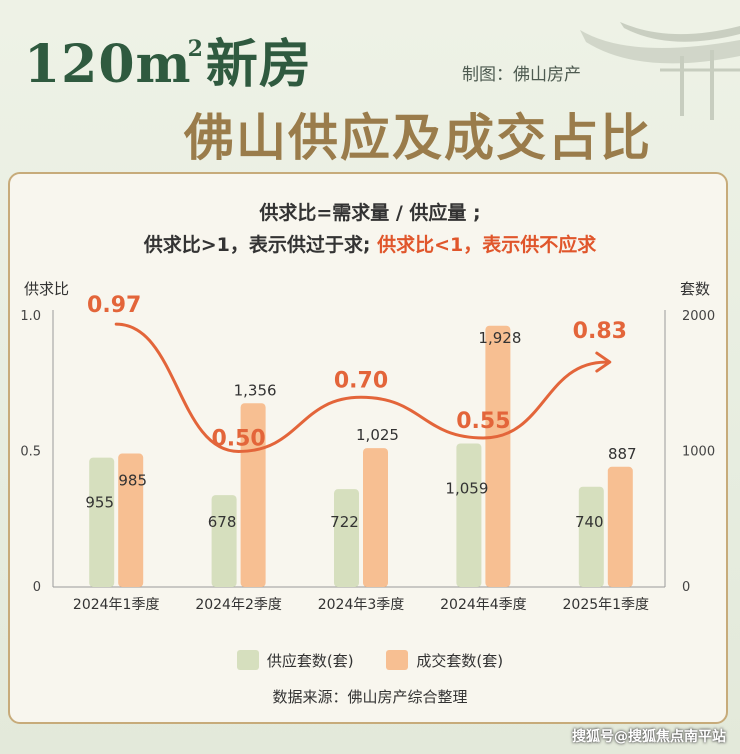 This screenshot has height=754, width=740. I want to click on ratio-value-label: 0.55, so click(483, 421).